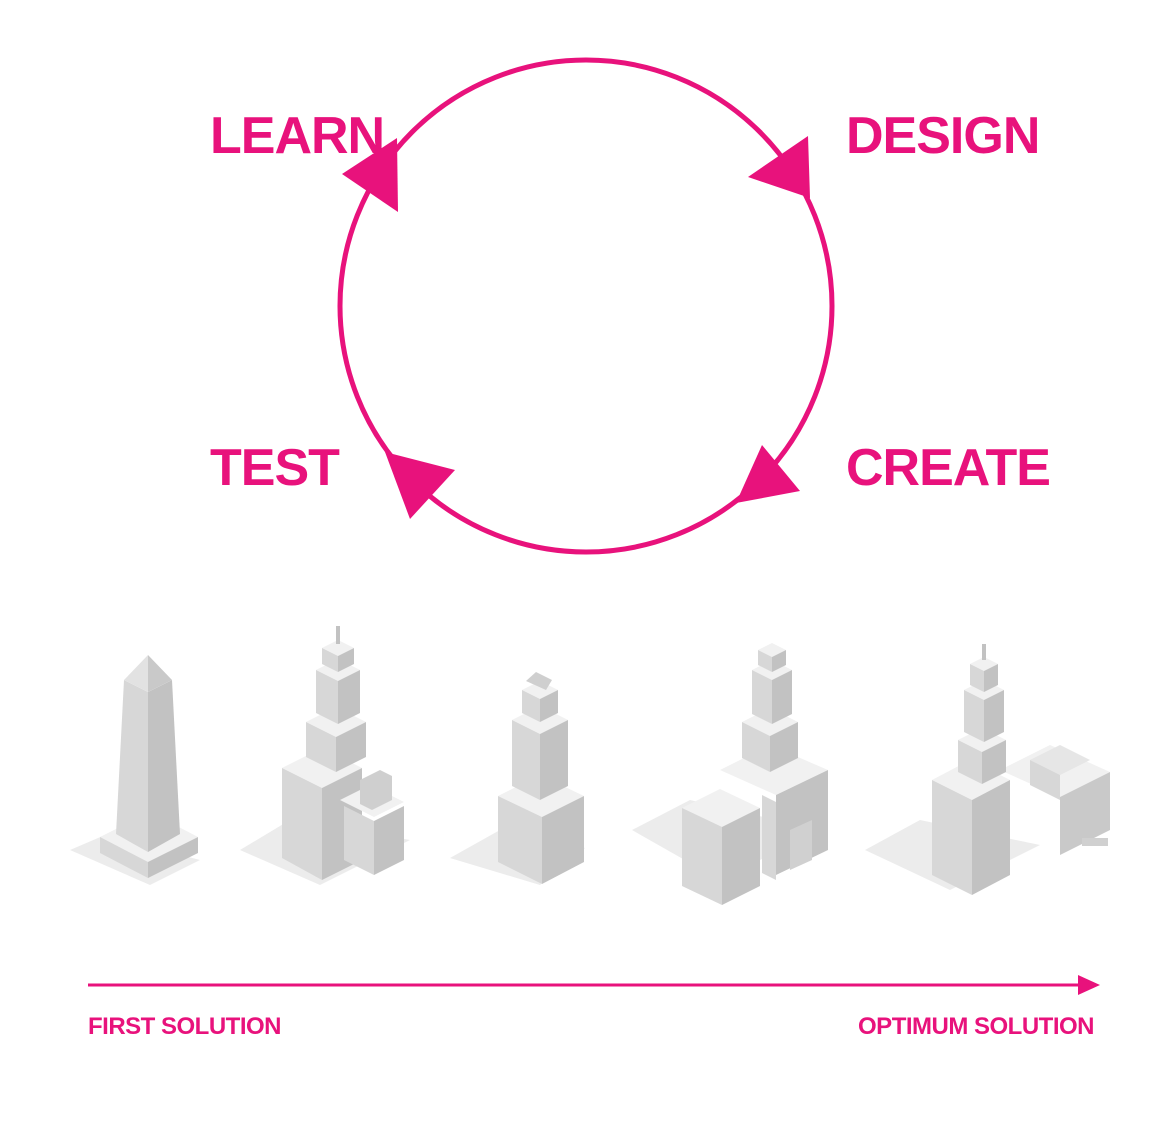  What do you see at coordinates (1089, 985) in the screenshot?
I see `progression-arrowhead-icon` at bounding box center [1089, 985].